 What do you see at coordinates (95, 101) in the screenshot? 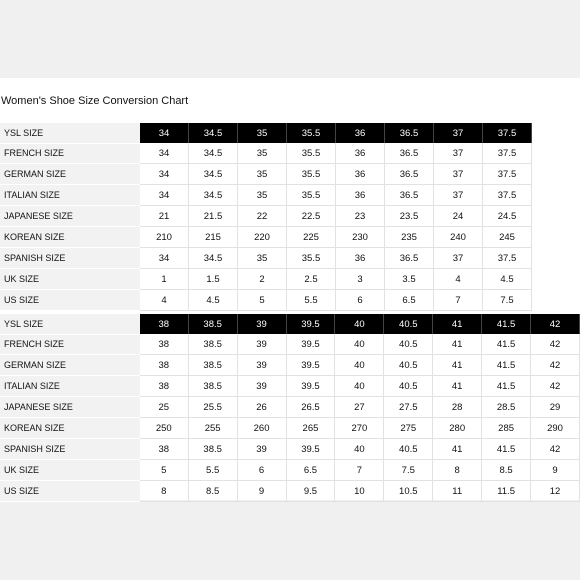
I see `chart-title: Women's Shoe Size Conversion Chart` at bounding box center [95, 101].